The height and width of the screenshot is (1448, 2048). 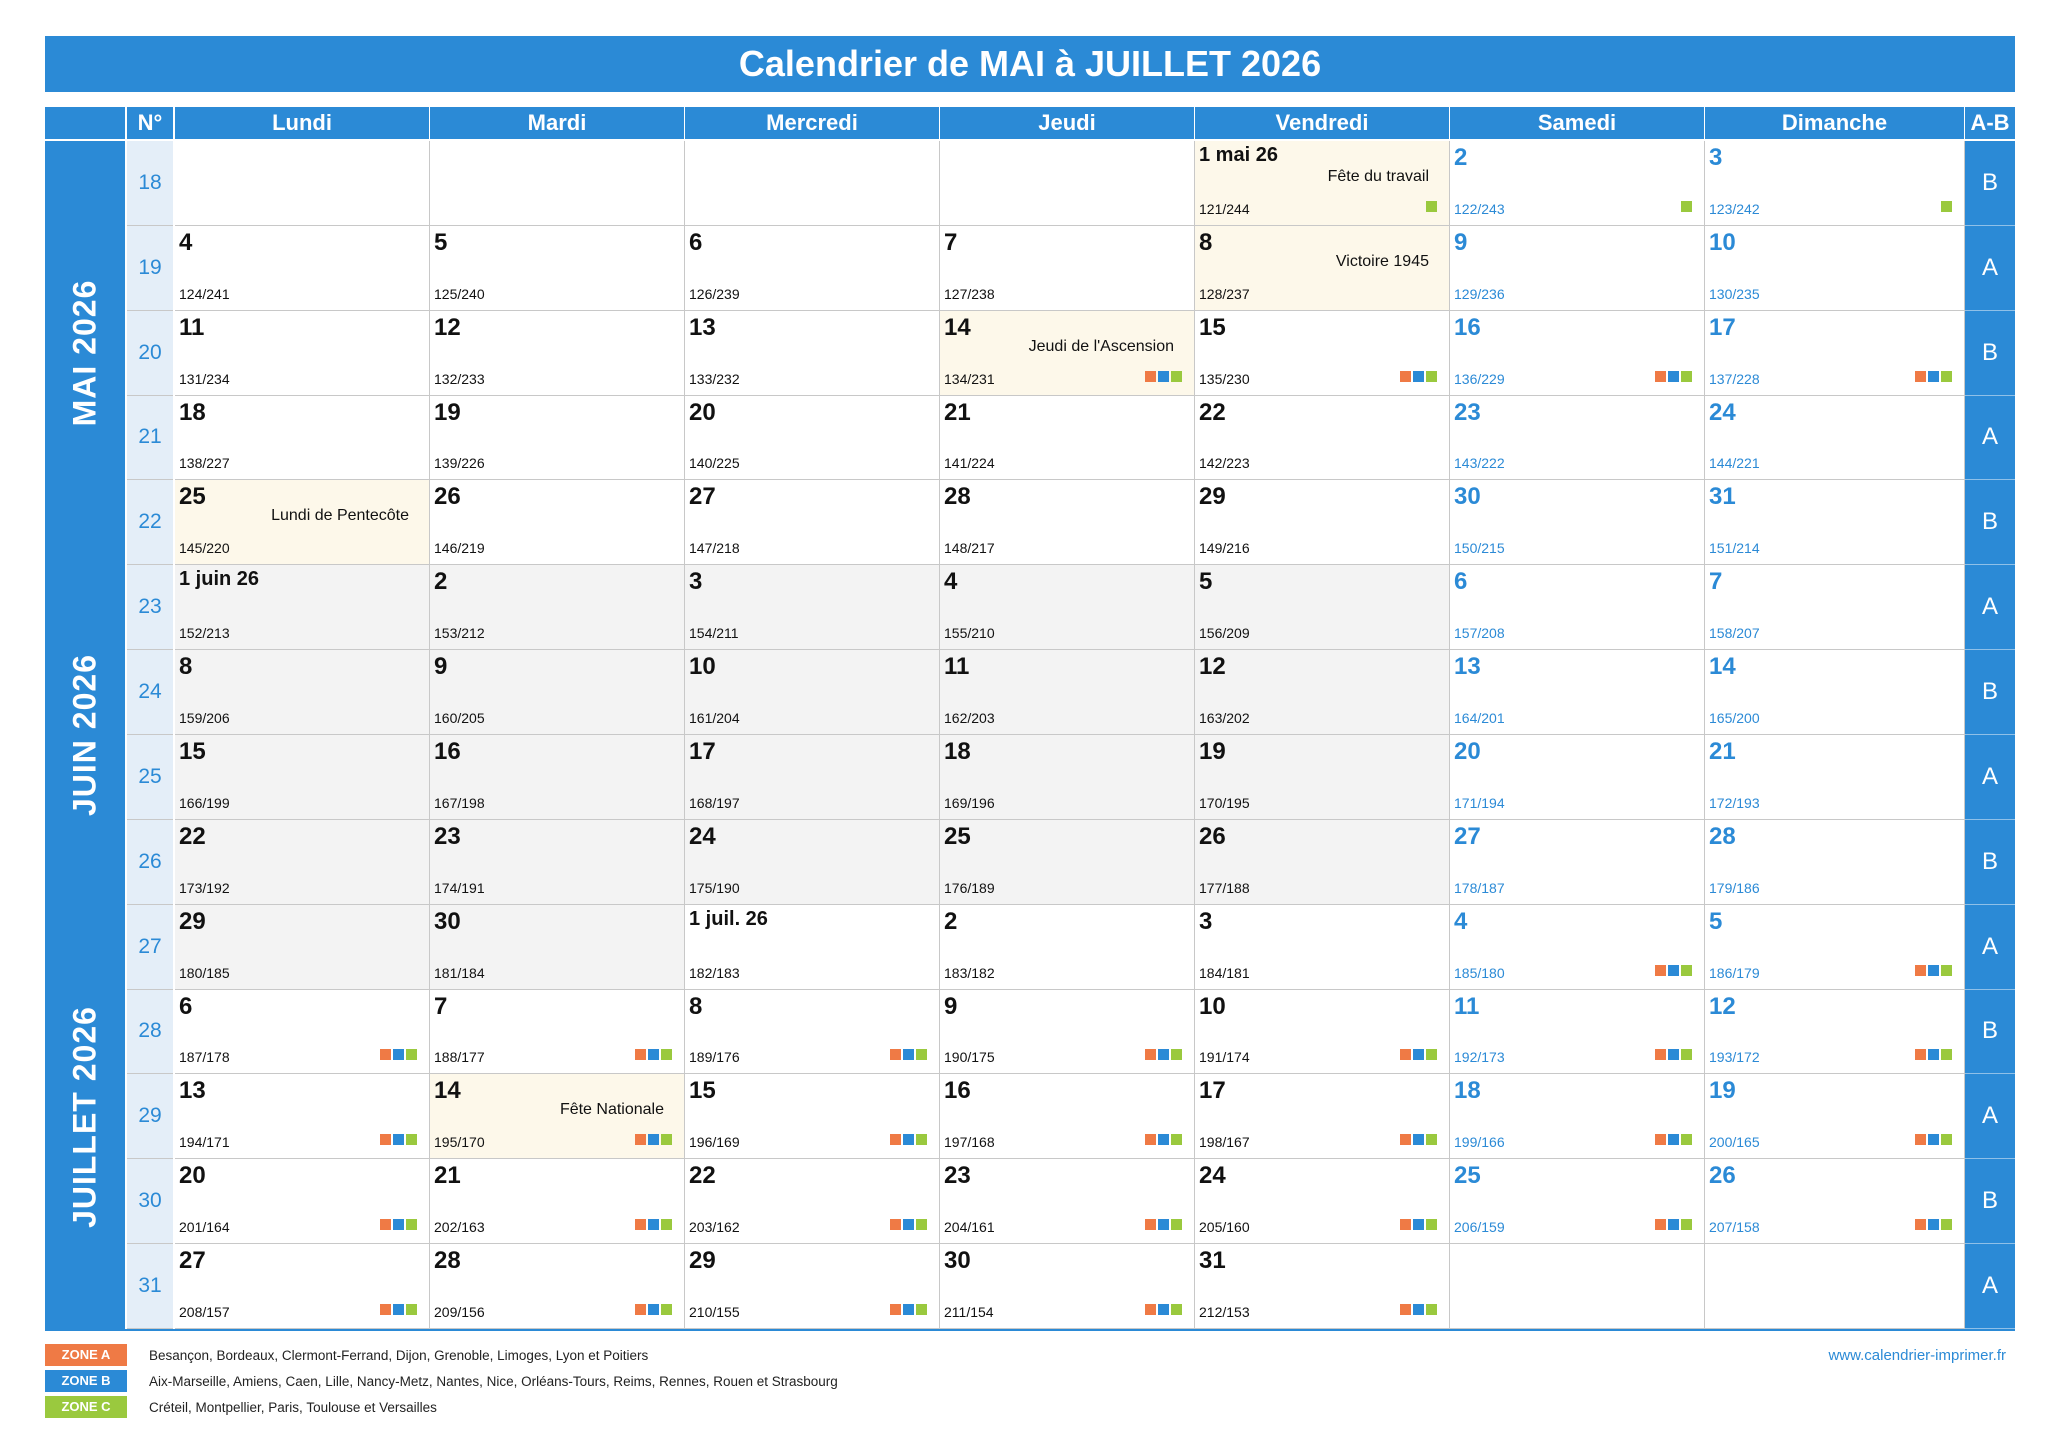 What do you see at coordinates (302, 353) in the screenshot?
I see `day-cell-monday: 11 131/234` at bounding box center [302, 353].